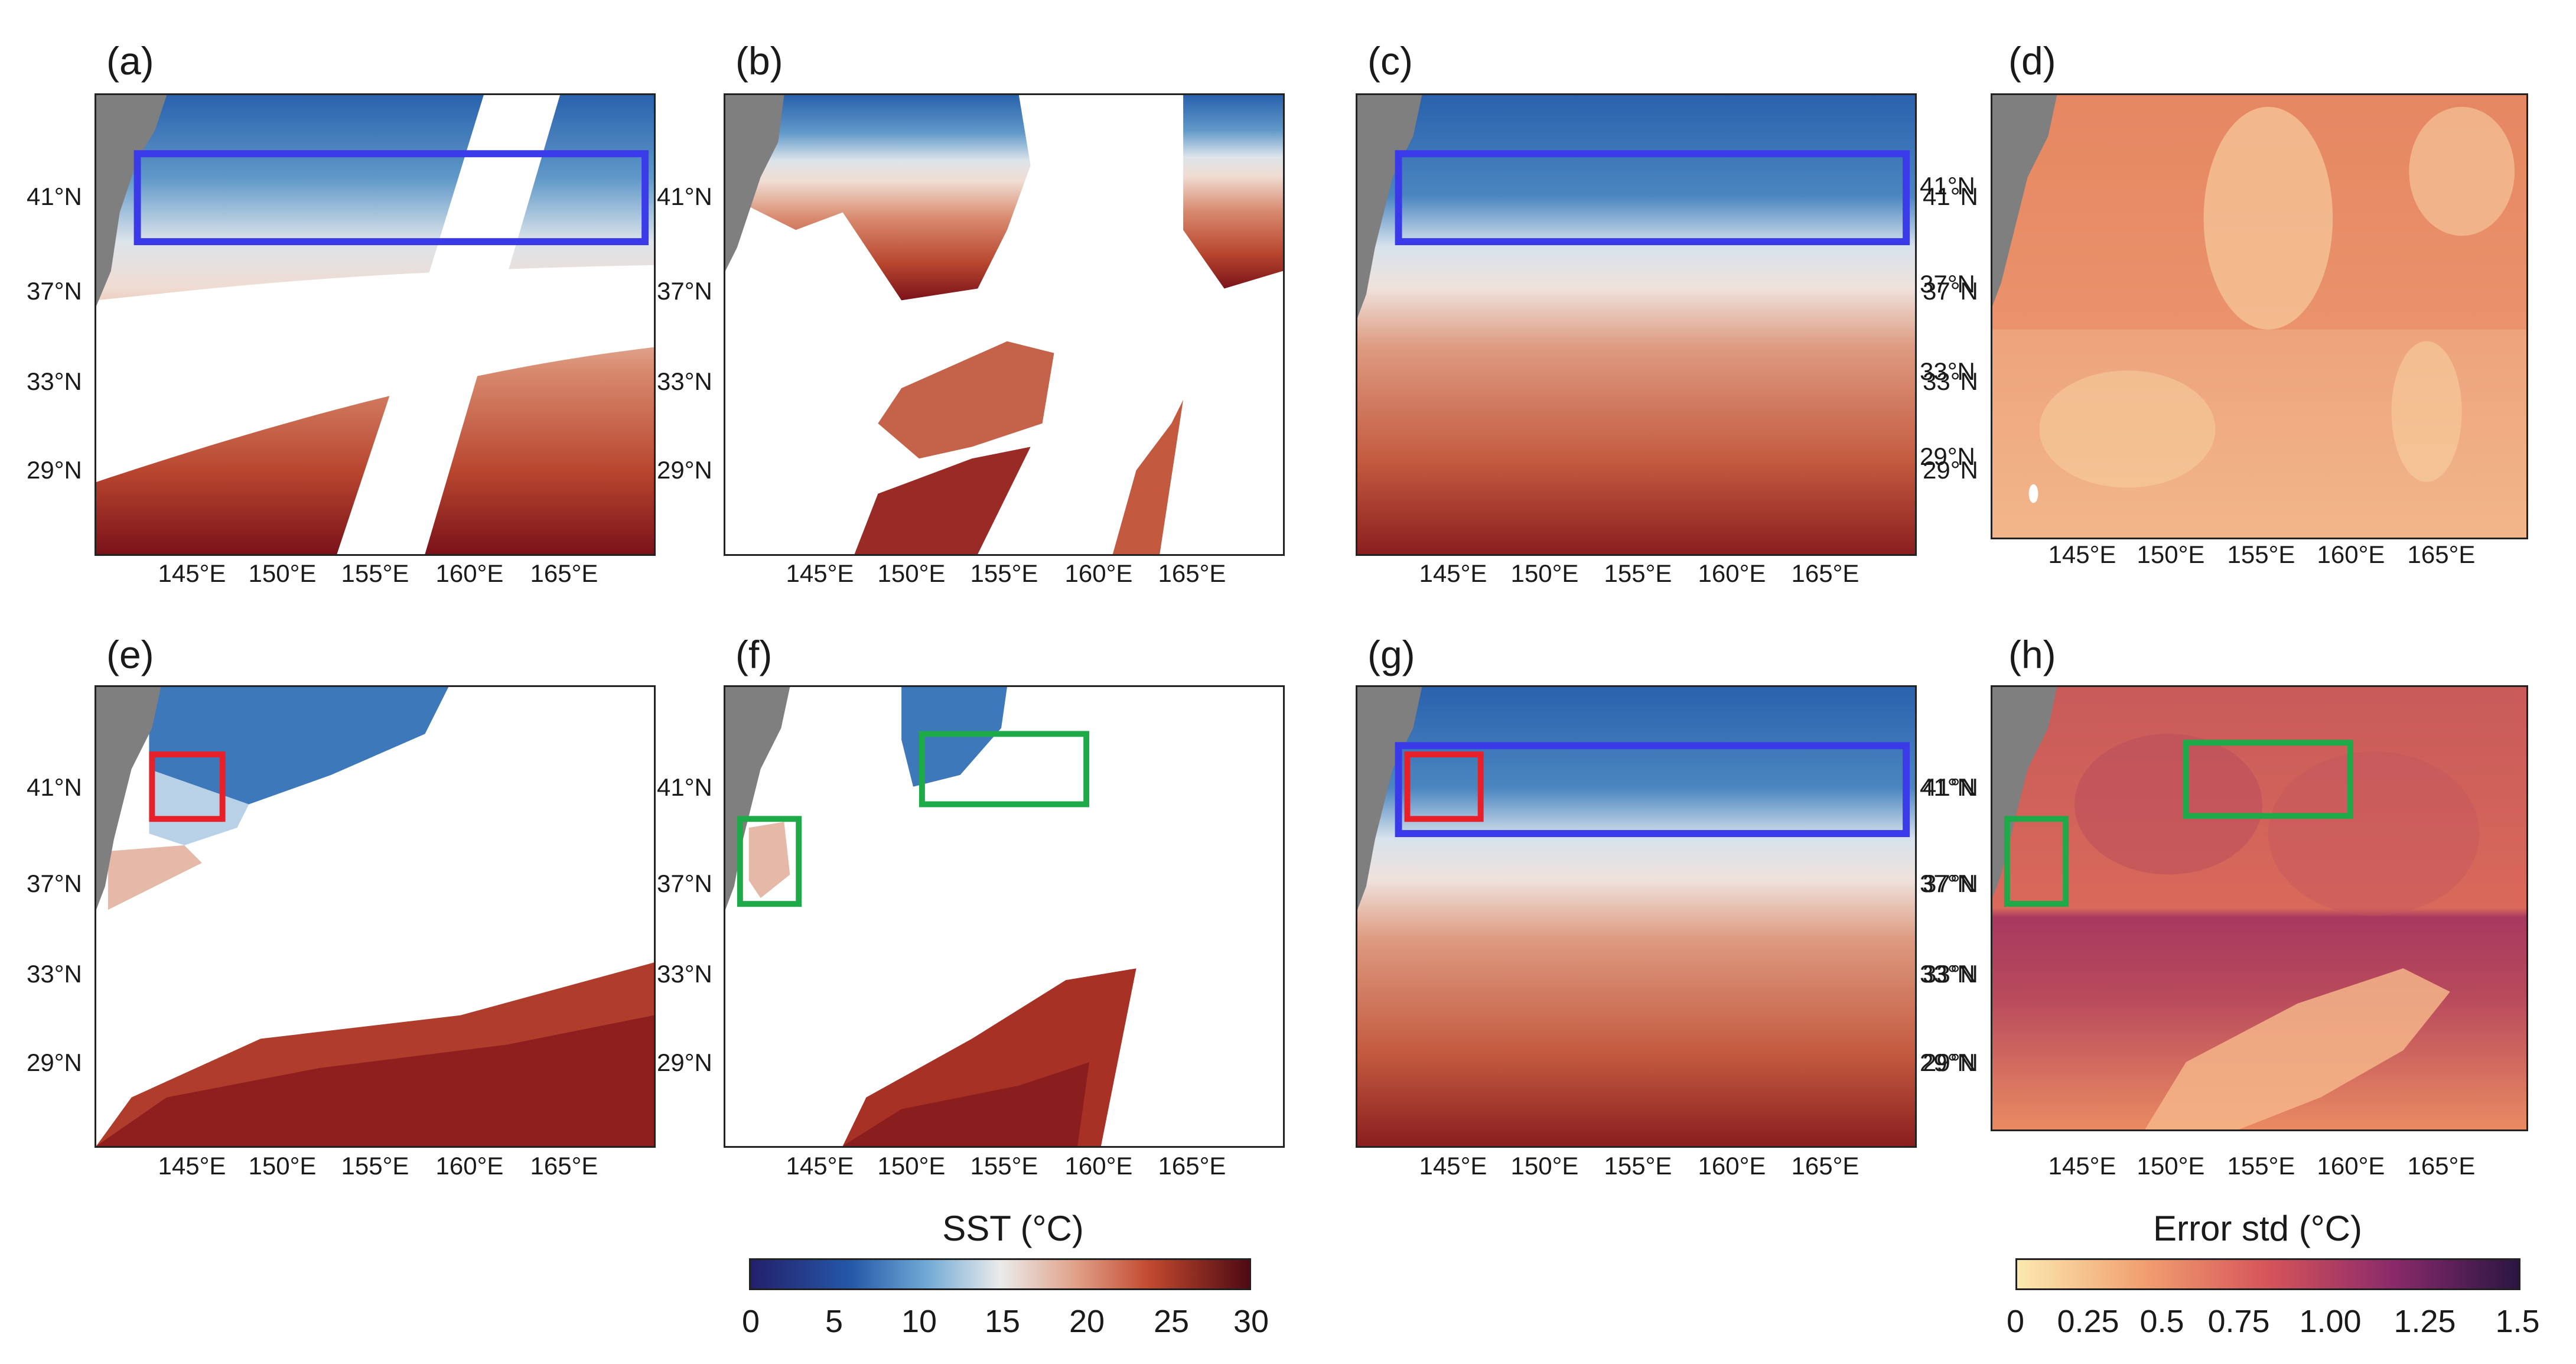 This screenshot has height=1364, width=2576. Describe the element at coordinates (754, 654) in the screenshot. I see `panel-label: (f)` at that location.